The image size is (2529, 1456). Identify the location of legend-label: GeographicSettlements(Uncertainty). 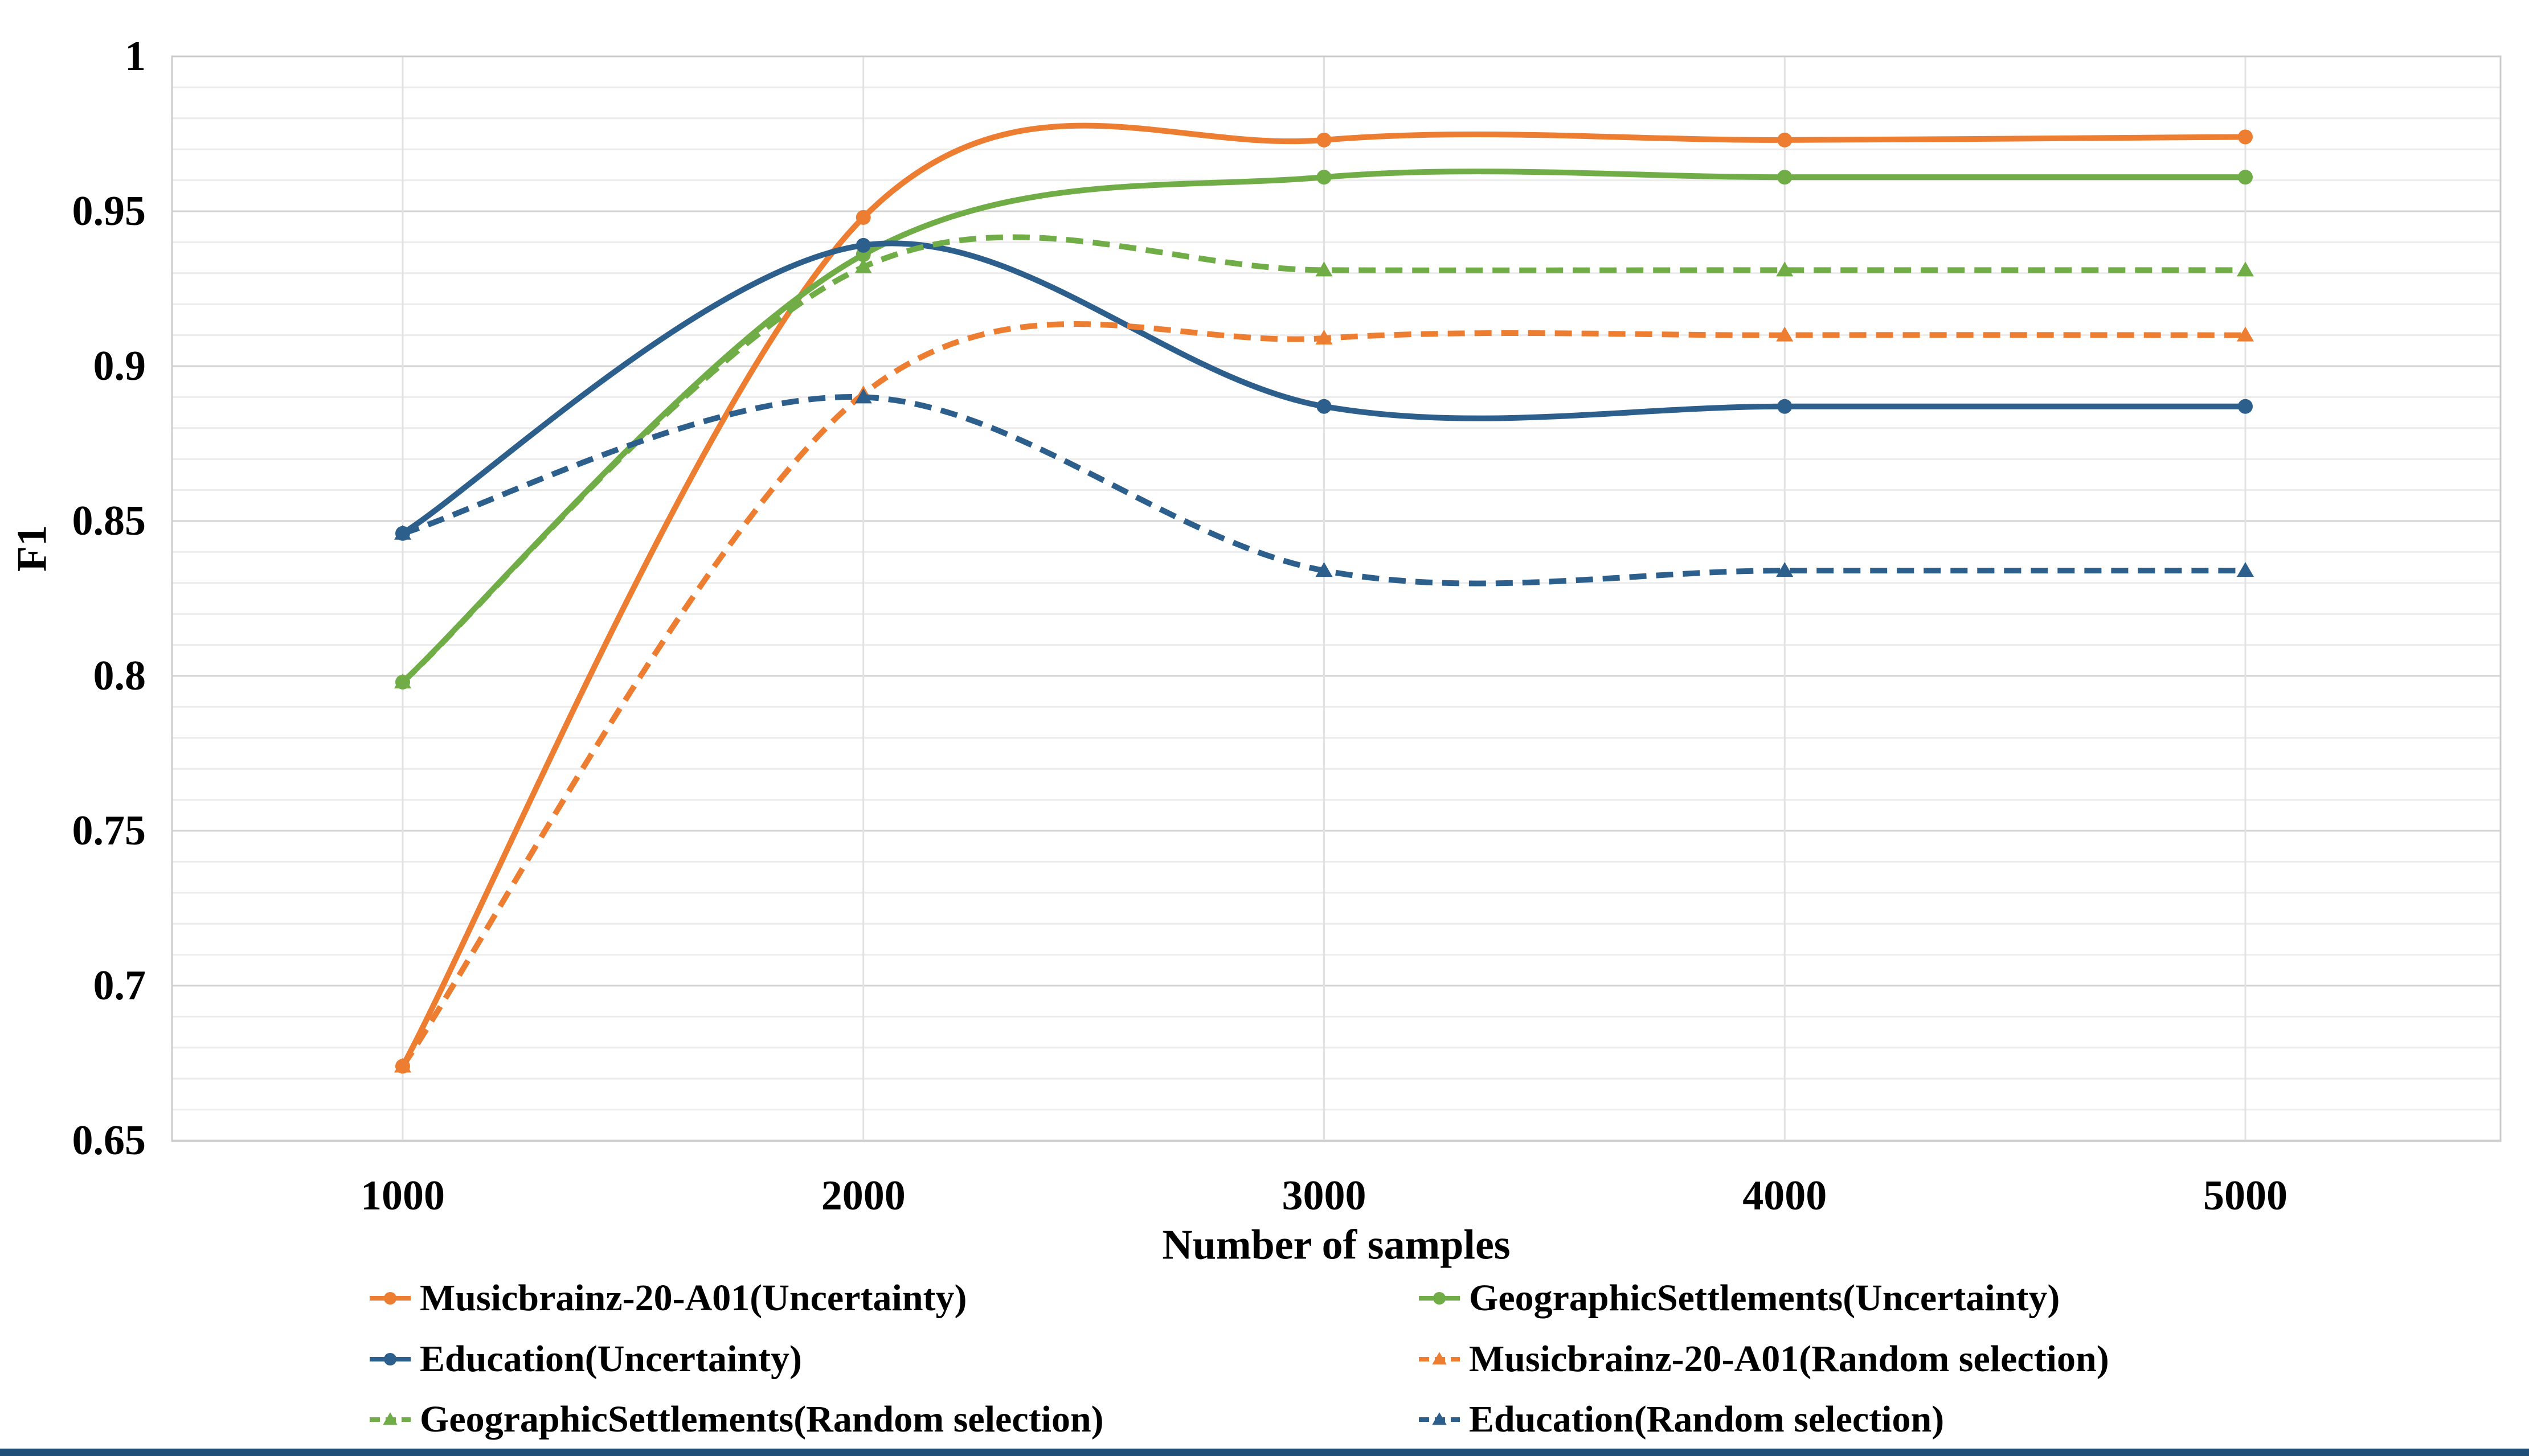
(1764, 1298).